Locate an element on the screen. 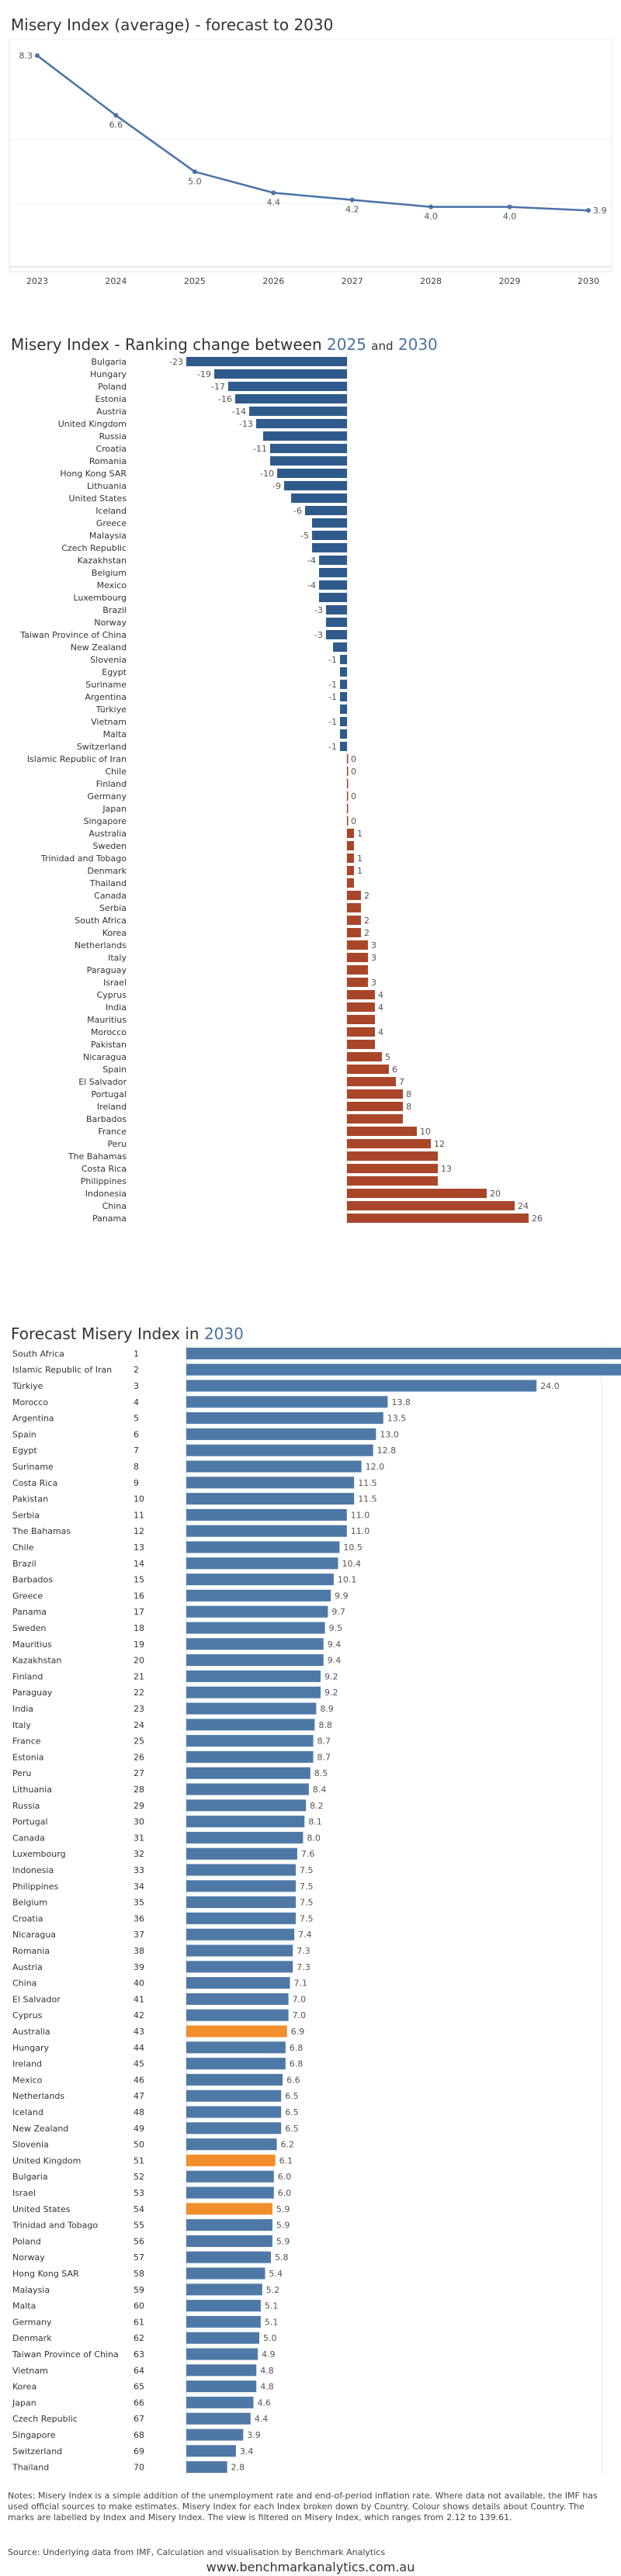 This screenshot has width=621, height=2576. change-category-label: Thailand is located at coordinates (108, 883).